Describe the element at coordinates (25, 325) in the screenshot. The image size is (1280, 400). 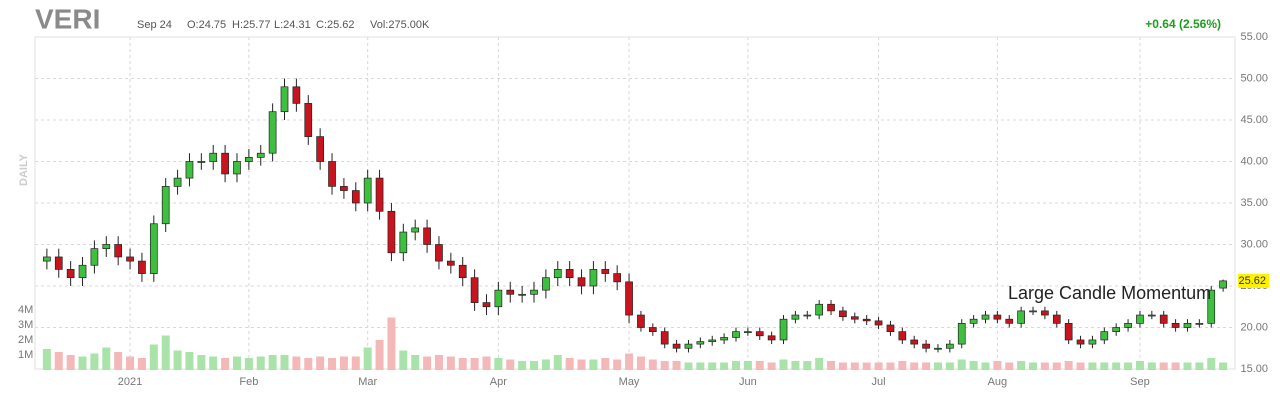
I see `volume-tick-label: 3M` at that location.